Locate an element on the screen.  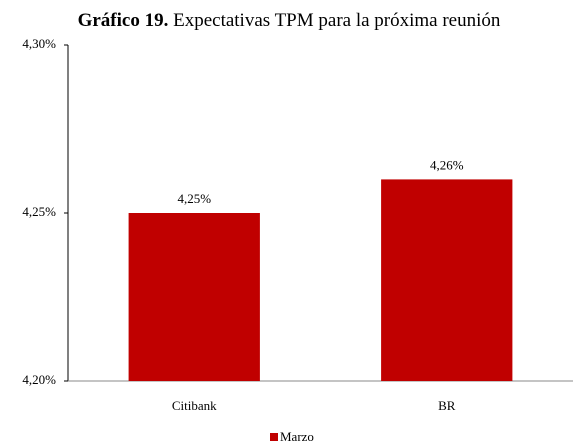
x-tick-label: Citibank is located at coordinates (194, 405).